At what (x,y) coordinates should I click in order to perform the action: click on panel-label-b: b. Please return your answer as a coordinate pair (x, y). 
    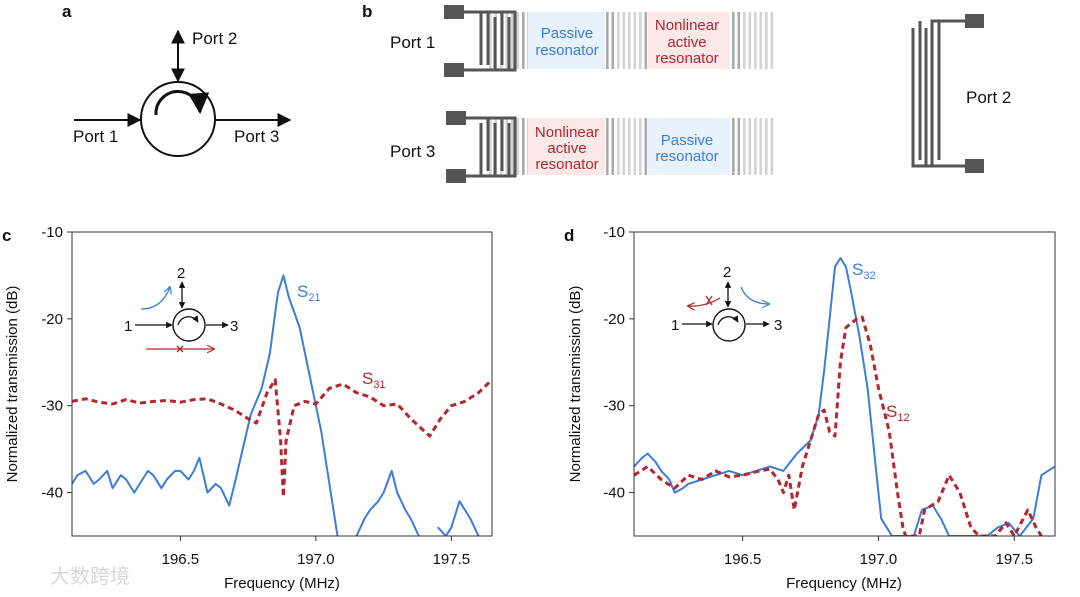
    Looking at the image, I should click on (367, 11).